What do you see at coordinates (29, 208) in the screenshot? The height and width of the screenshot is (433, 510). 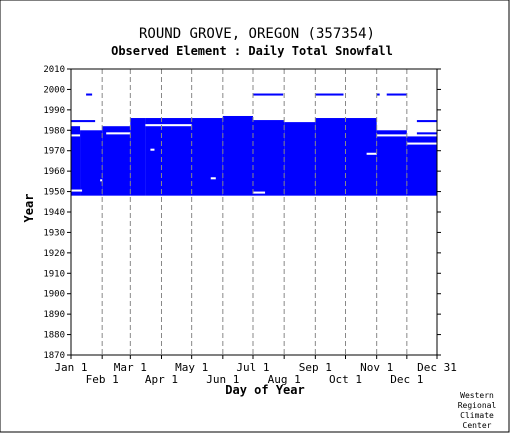 I see `y-axis-label: Year` at bounding box center [29, 208].